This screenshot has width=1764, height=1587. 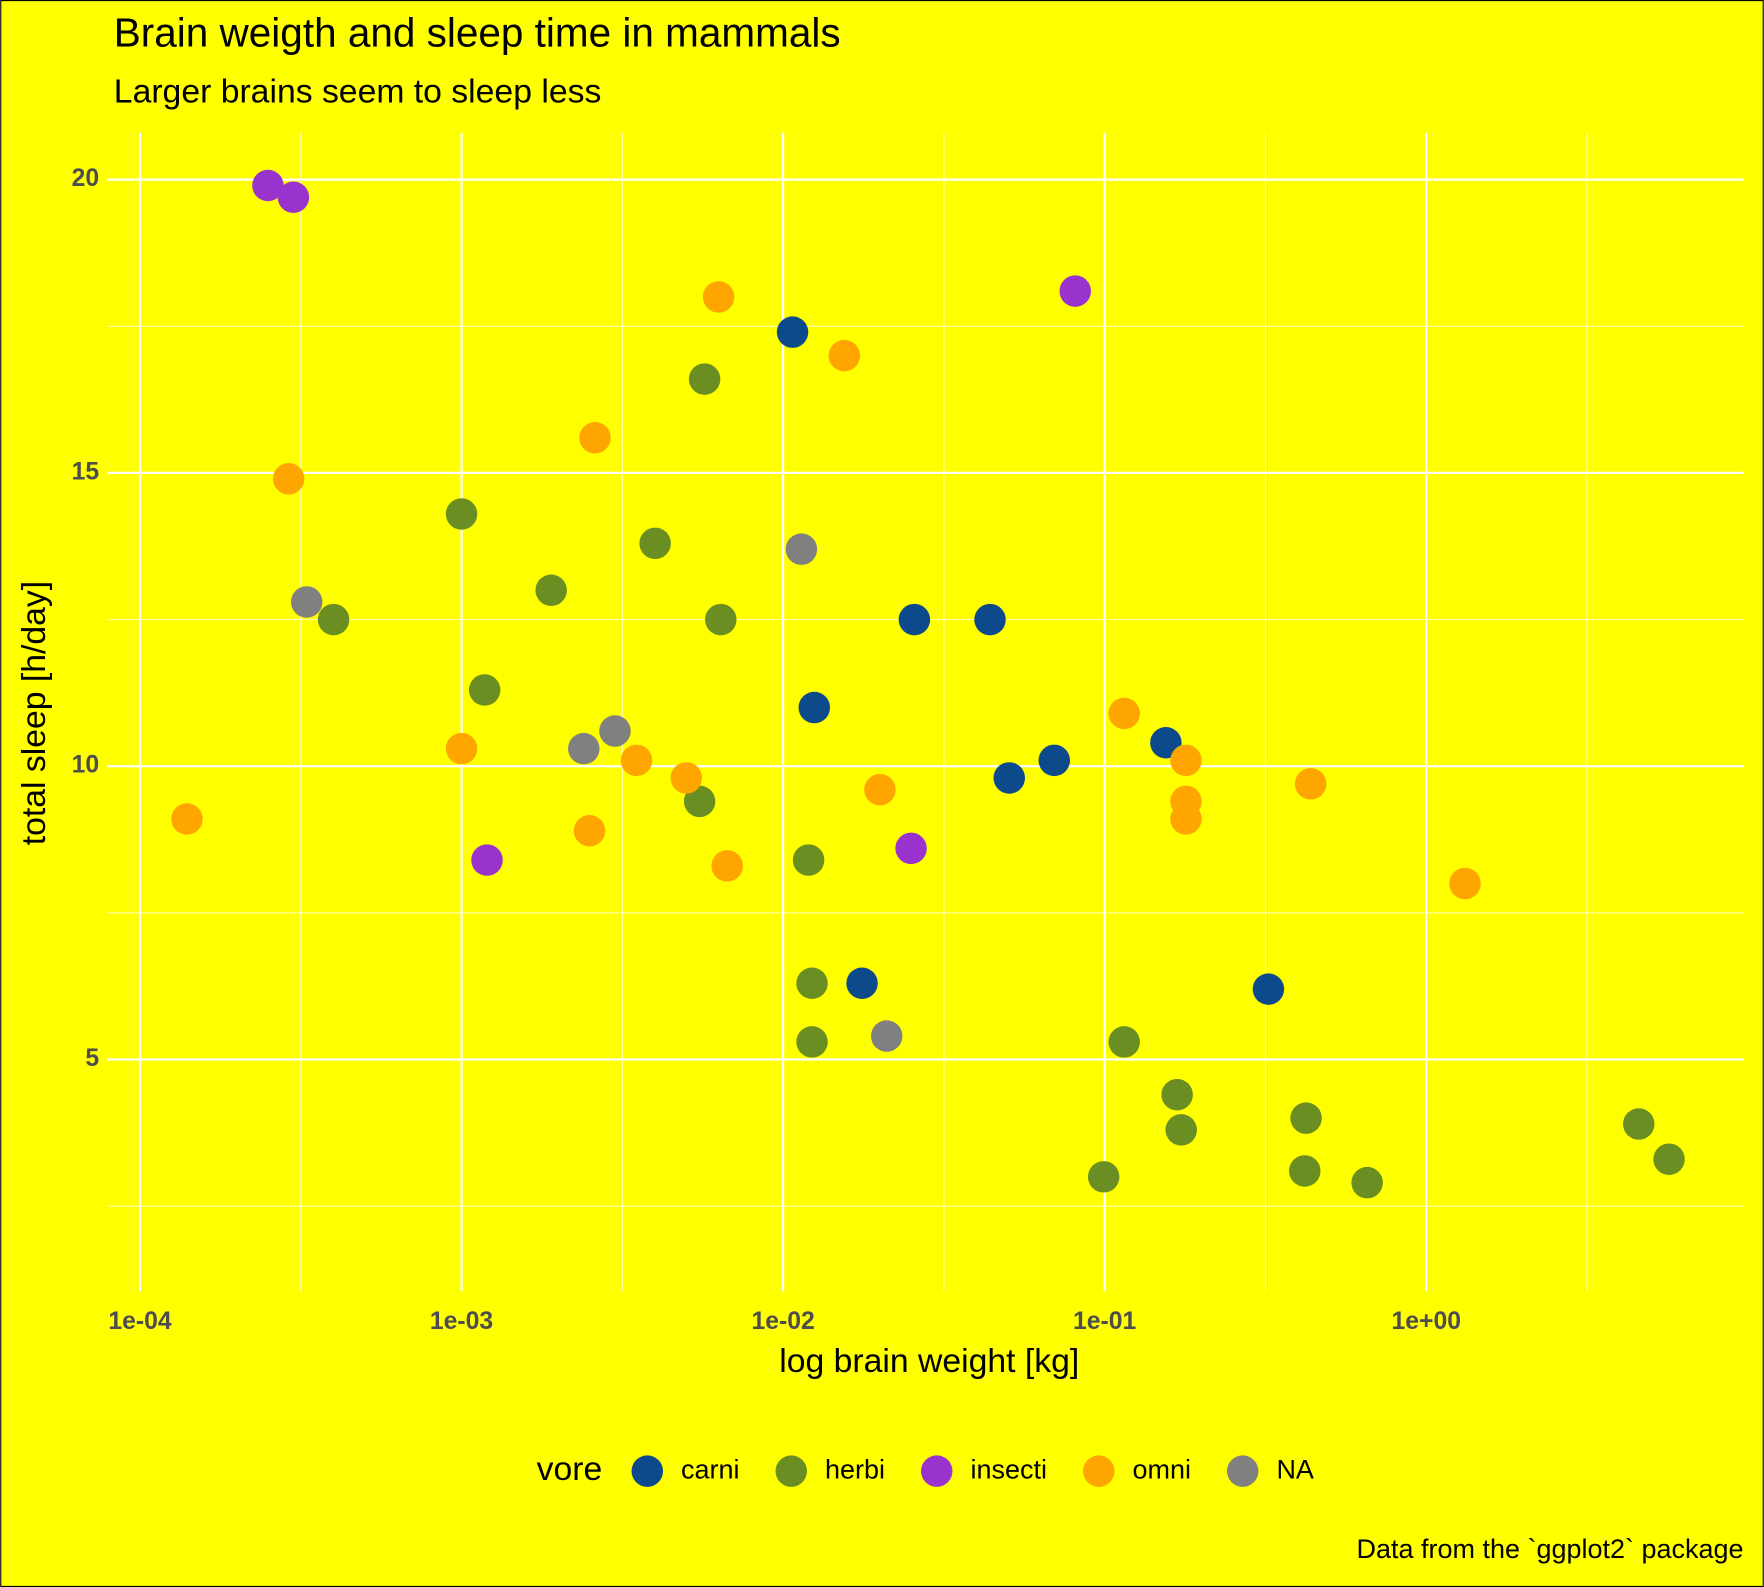 I want to click on y-tick-label: 5, so click(x=92, y=1058).